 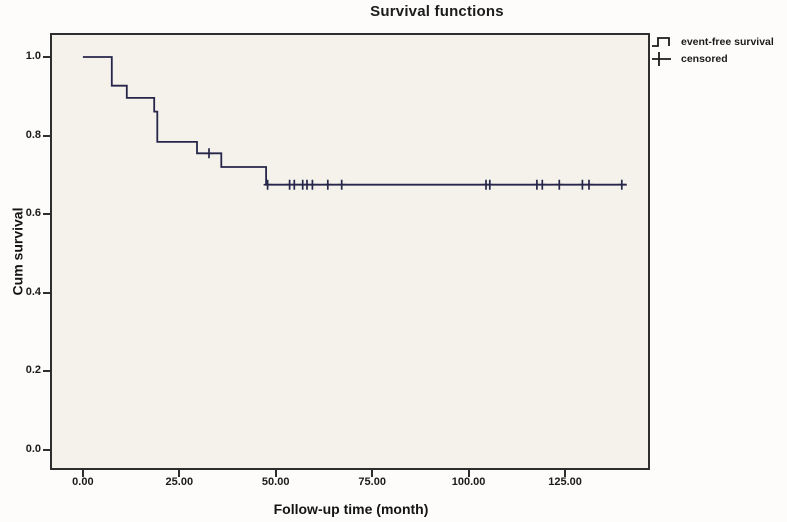 I want to click on x-tick-label: 75.00, so click(x=372, y=482).